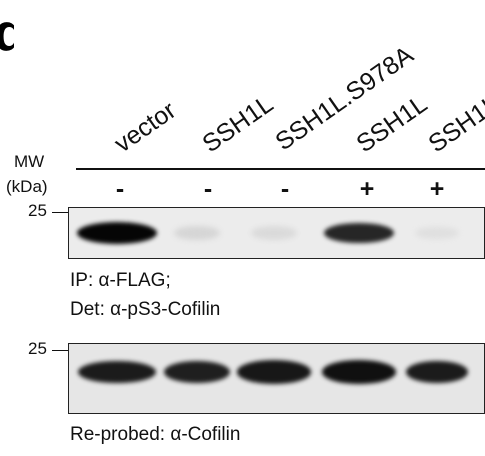 This screenshot has width=485, height=456. I want to click on blot1-marker-tick, so click(61, 212).